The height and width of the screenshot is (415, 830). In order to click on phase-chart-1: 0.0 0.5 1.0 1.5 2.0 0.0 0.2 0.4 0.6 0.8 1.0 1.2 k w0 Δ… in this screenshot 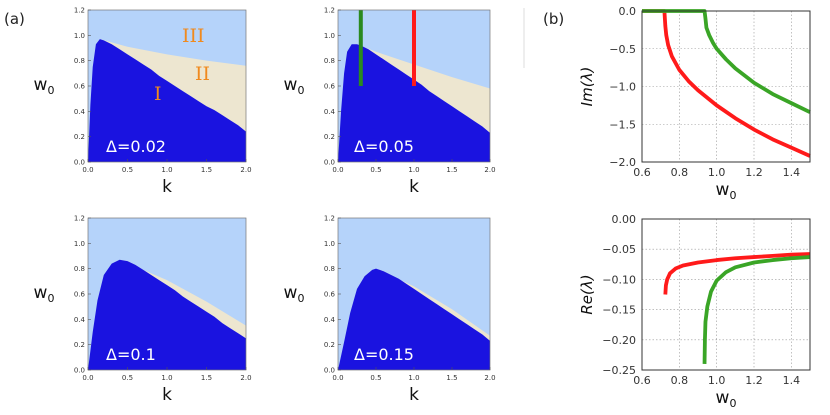, I will do `click(143, 102)`.